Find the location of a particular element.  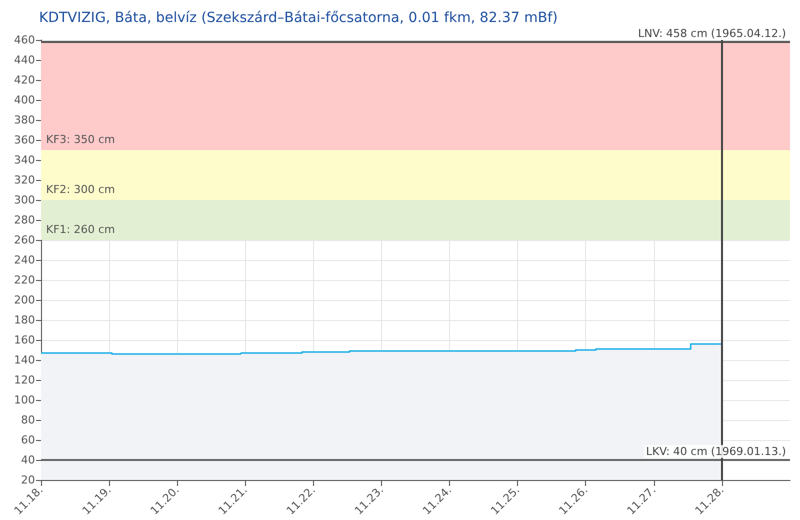

y-tick-label: 180 is located at coordinates (24, 320).